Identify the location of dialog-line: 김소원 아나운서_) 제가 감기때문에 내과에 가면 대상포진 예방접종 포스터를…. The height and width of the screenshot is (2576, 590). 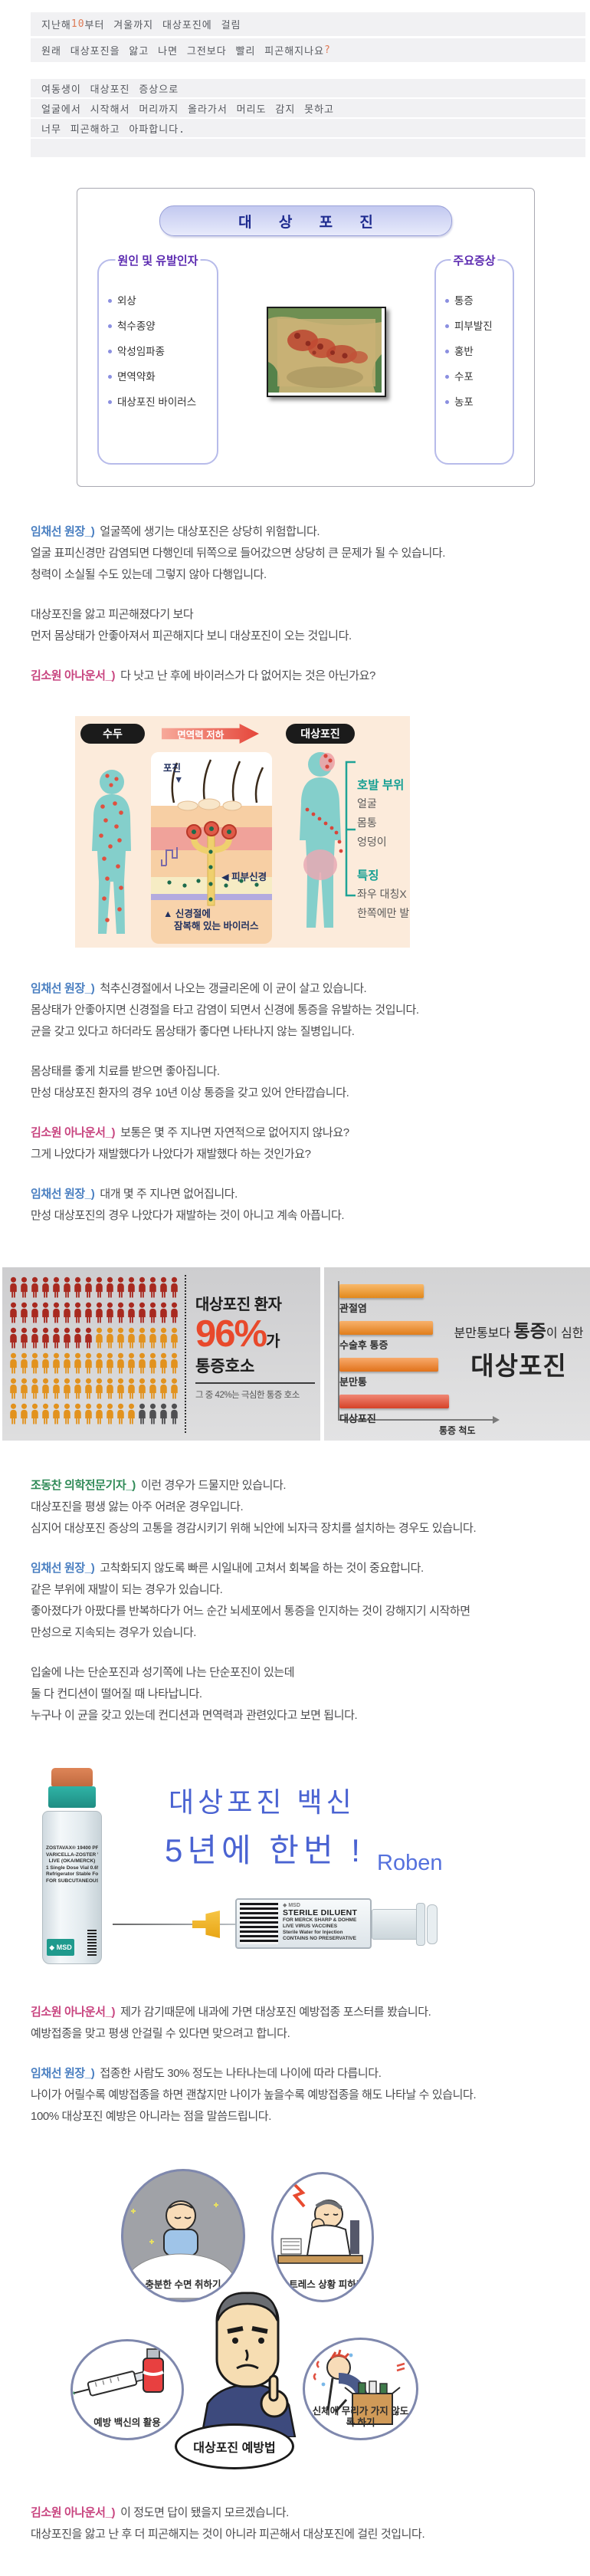
(311, 2013).